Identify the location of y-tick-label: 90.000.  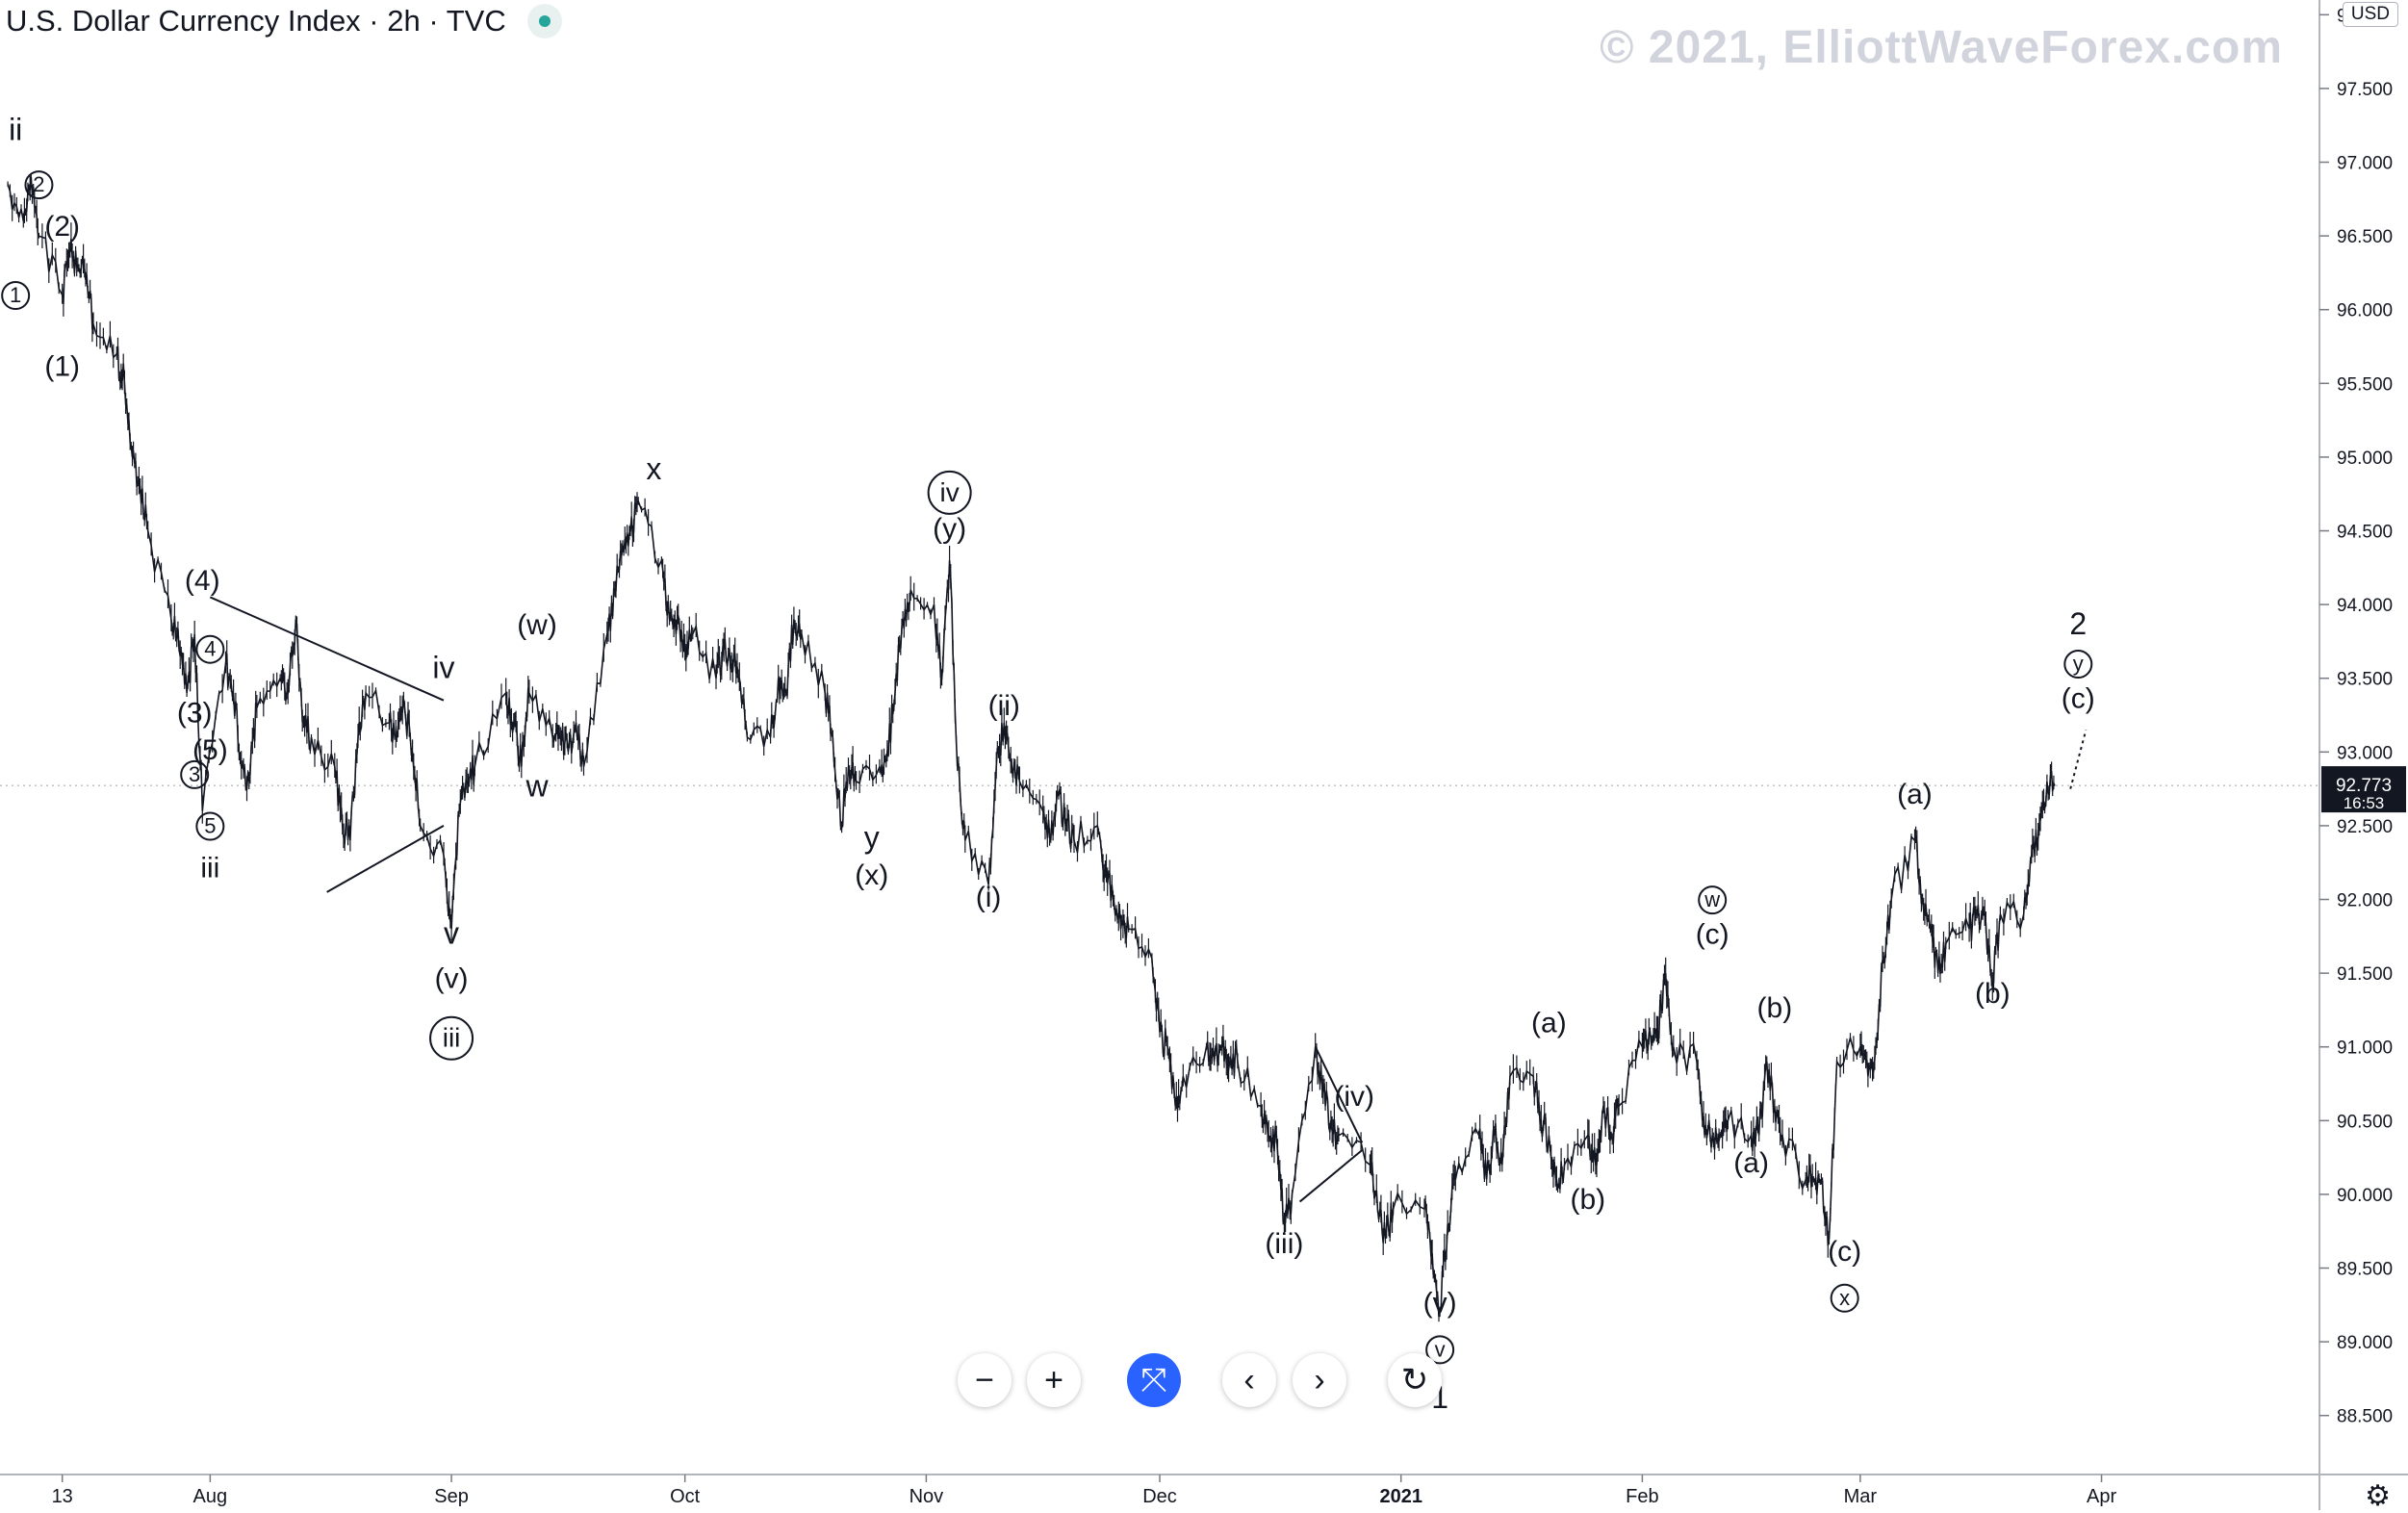
(2365, 1196).